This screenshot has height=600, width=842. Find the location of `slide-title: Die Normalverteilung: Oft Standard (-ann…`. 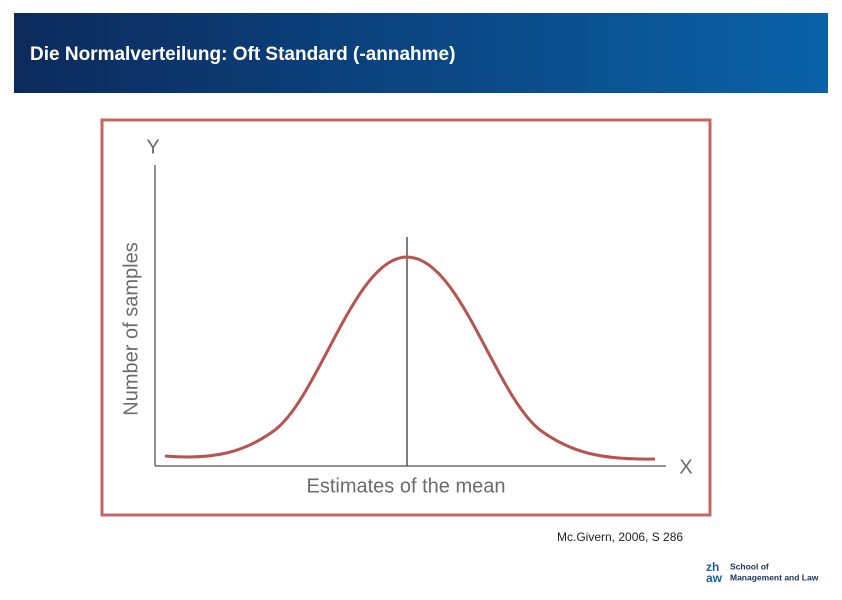

slide-title: Die Normalverteilung: Oft Standard (-ann… is located at coordinates (242, 54).